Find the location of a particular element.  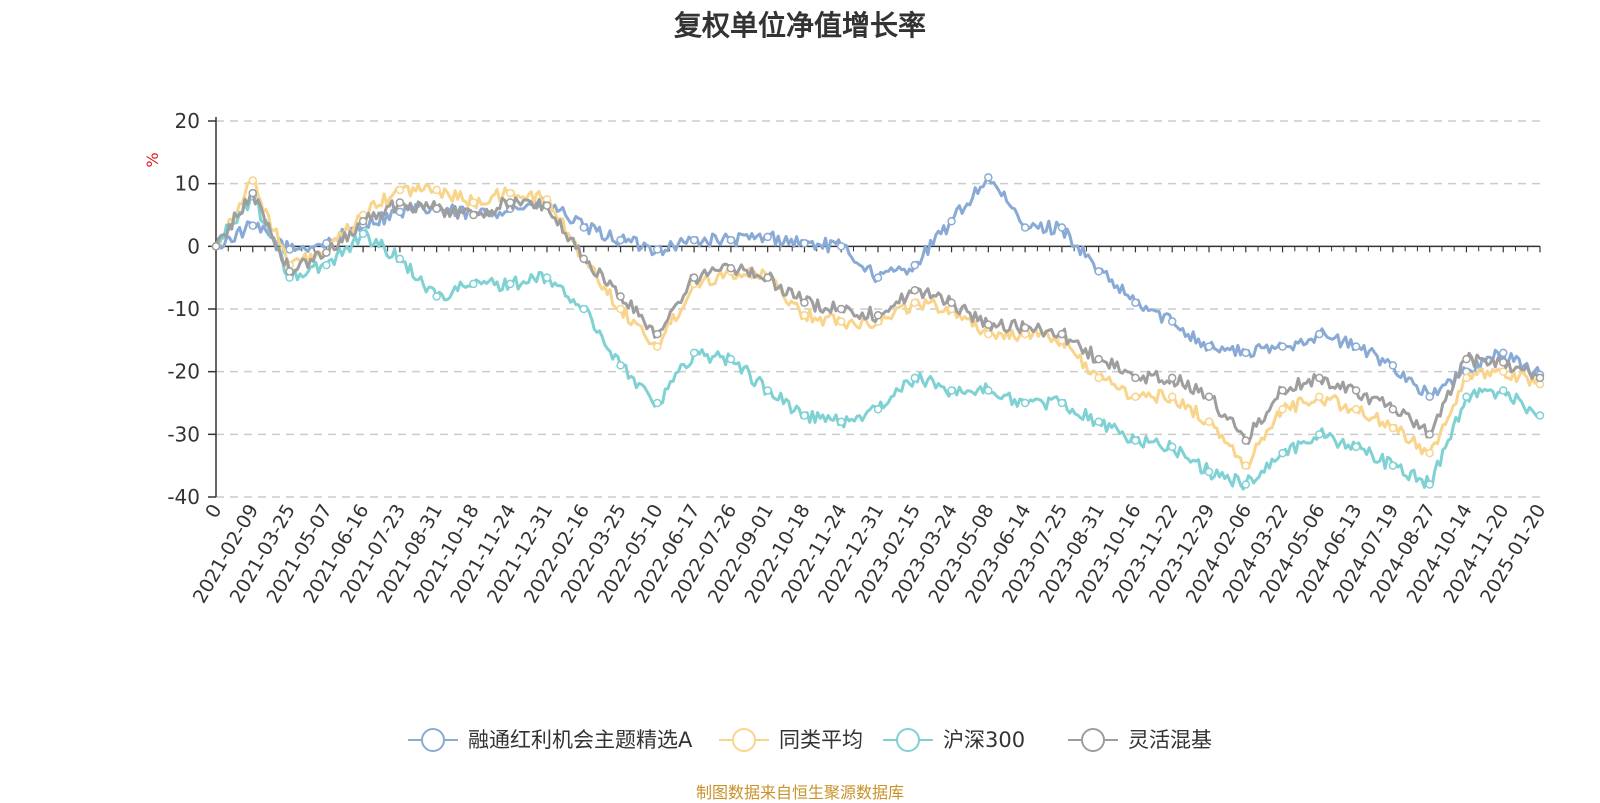

legend-item: 沪深300 is located at coordinates (954, 740).